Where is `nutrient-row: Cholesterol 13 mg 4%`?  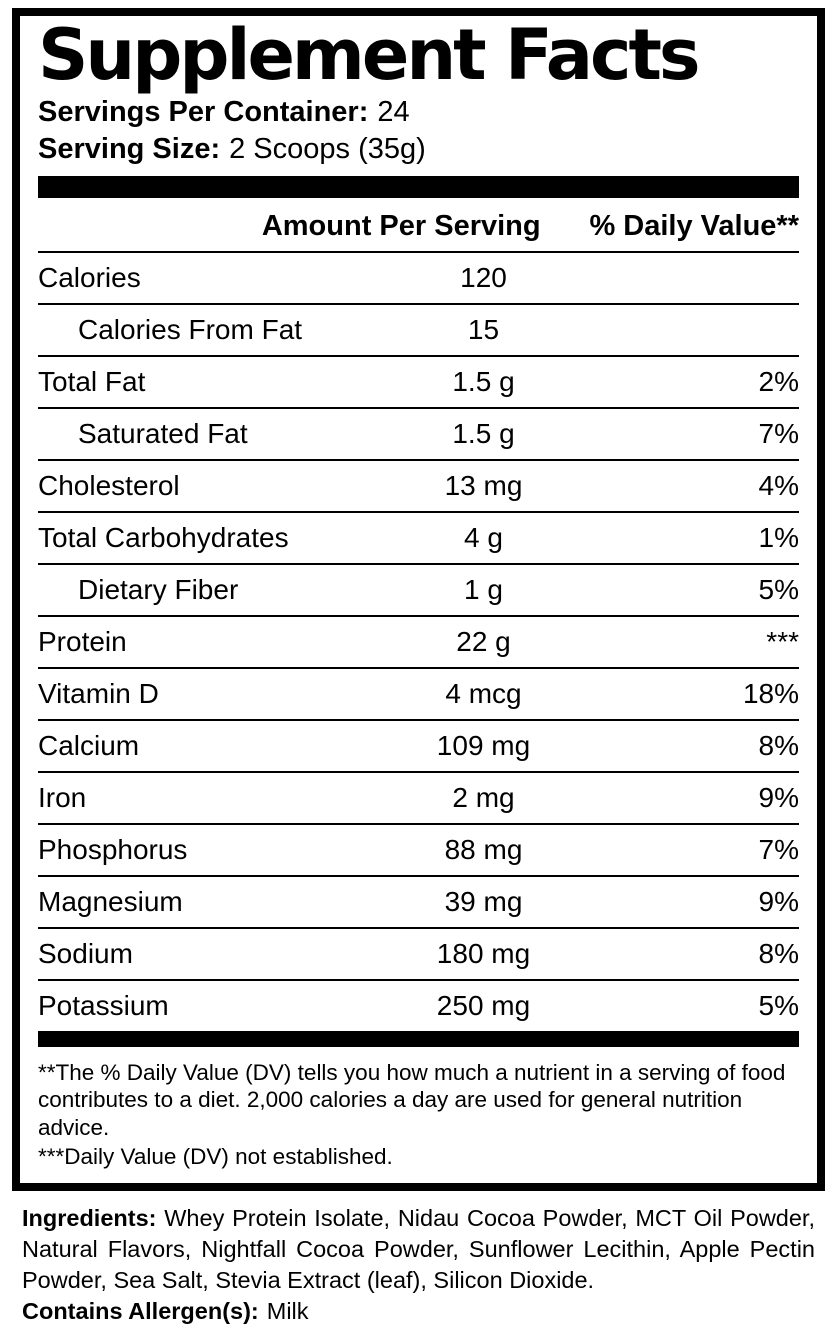
nutrient-row: Cholesterol 13 mg 4% is located at coordinates (418, 484).